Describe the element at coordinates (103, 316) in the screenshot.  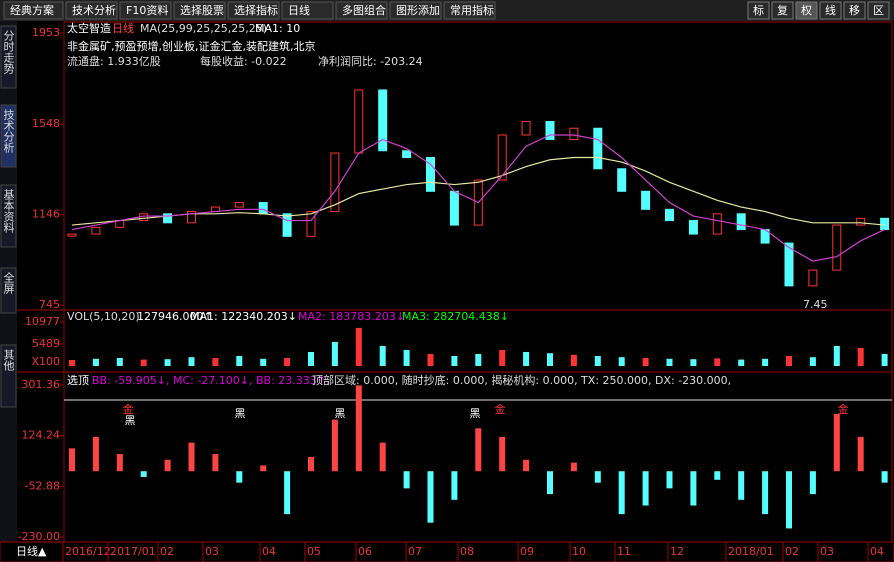
I see `panel-header: VOL(5,10,20)` at that location.